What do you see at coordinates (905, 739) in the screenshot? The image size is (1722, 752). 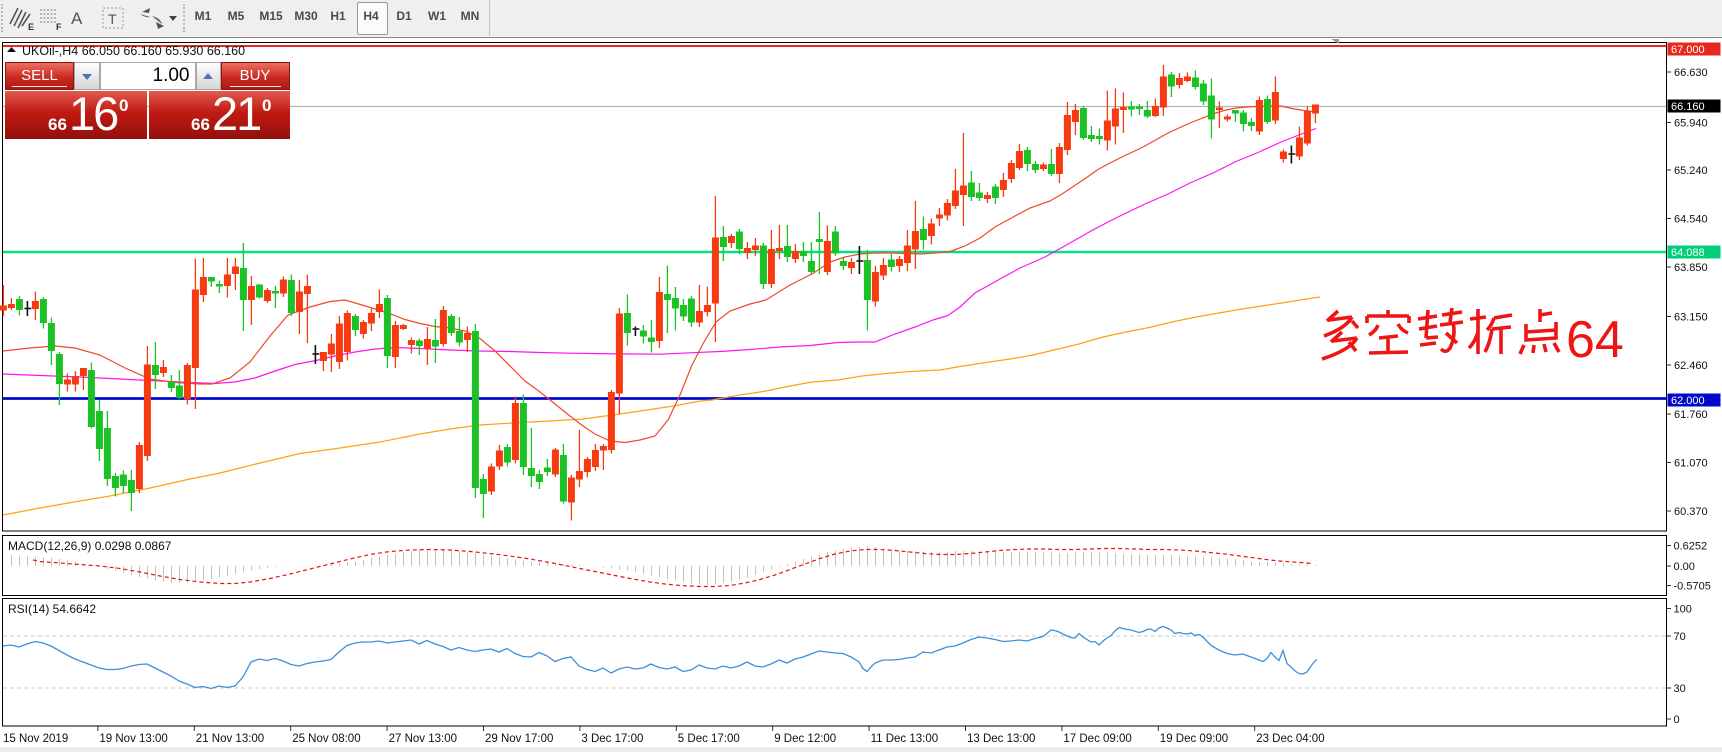 I see `svg-text: 11 Dec 13:00` at bounding box center [905, 739].